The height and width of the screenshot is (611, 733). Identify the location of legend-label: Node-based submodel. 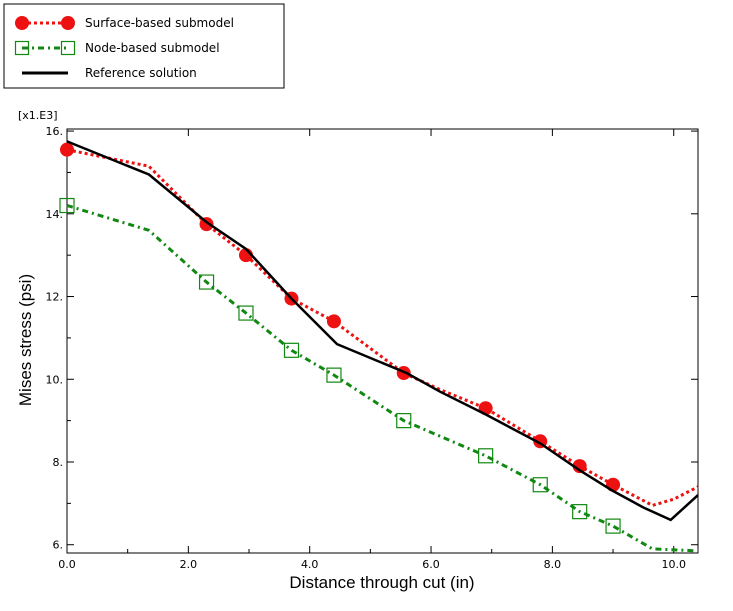
(152, 48).